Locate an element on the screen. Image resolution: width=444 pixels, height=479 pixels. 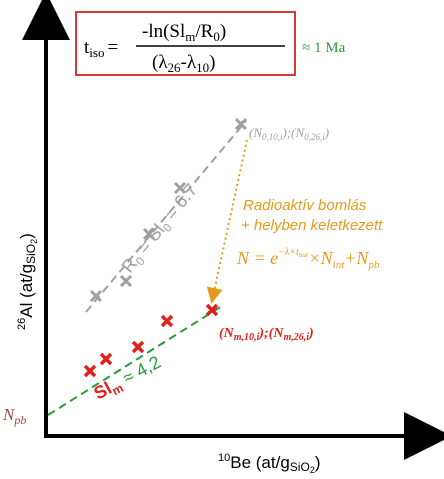
decay-text-line1: Radioaktív bomlás is located at coordinates (305, 205).